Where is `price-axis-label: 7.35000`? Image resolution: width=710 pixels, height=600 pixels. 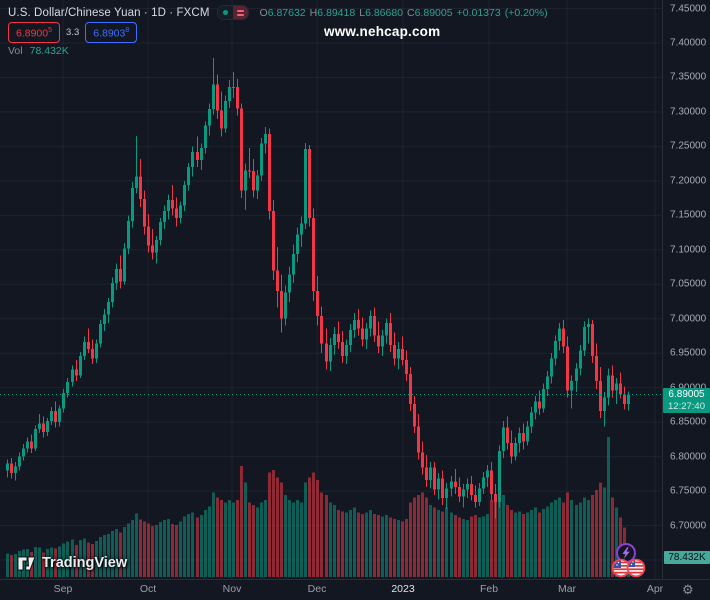
price-axis-label: 7.35000 is located at coordinates (688, 77).